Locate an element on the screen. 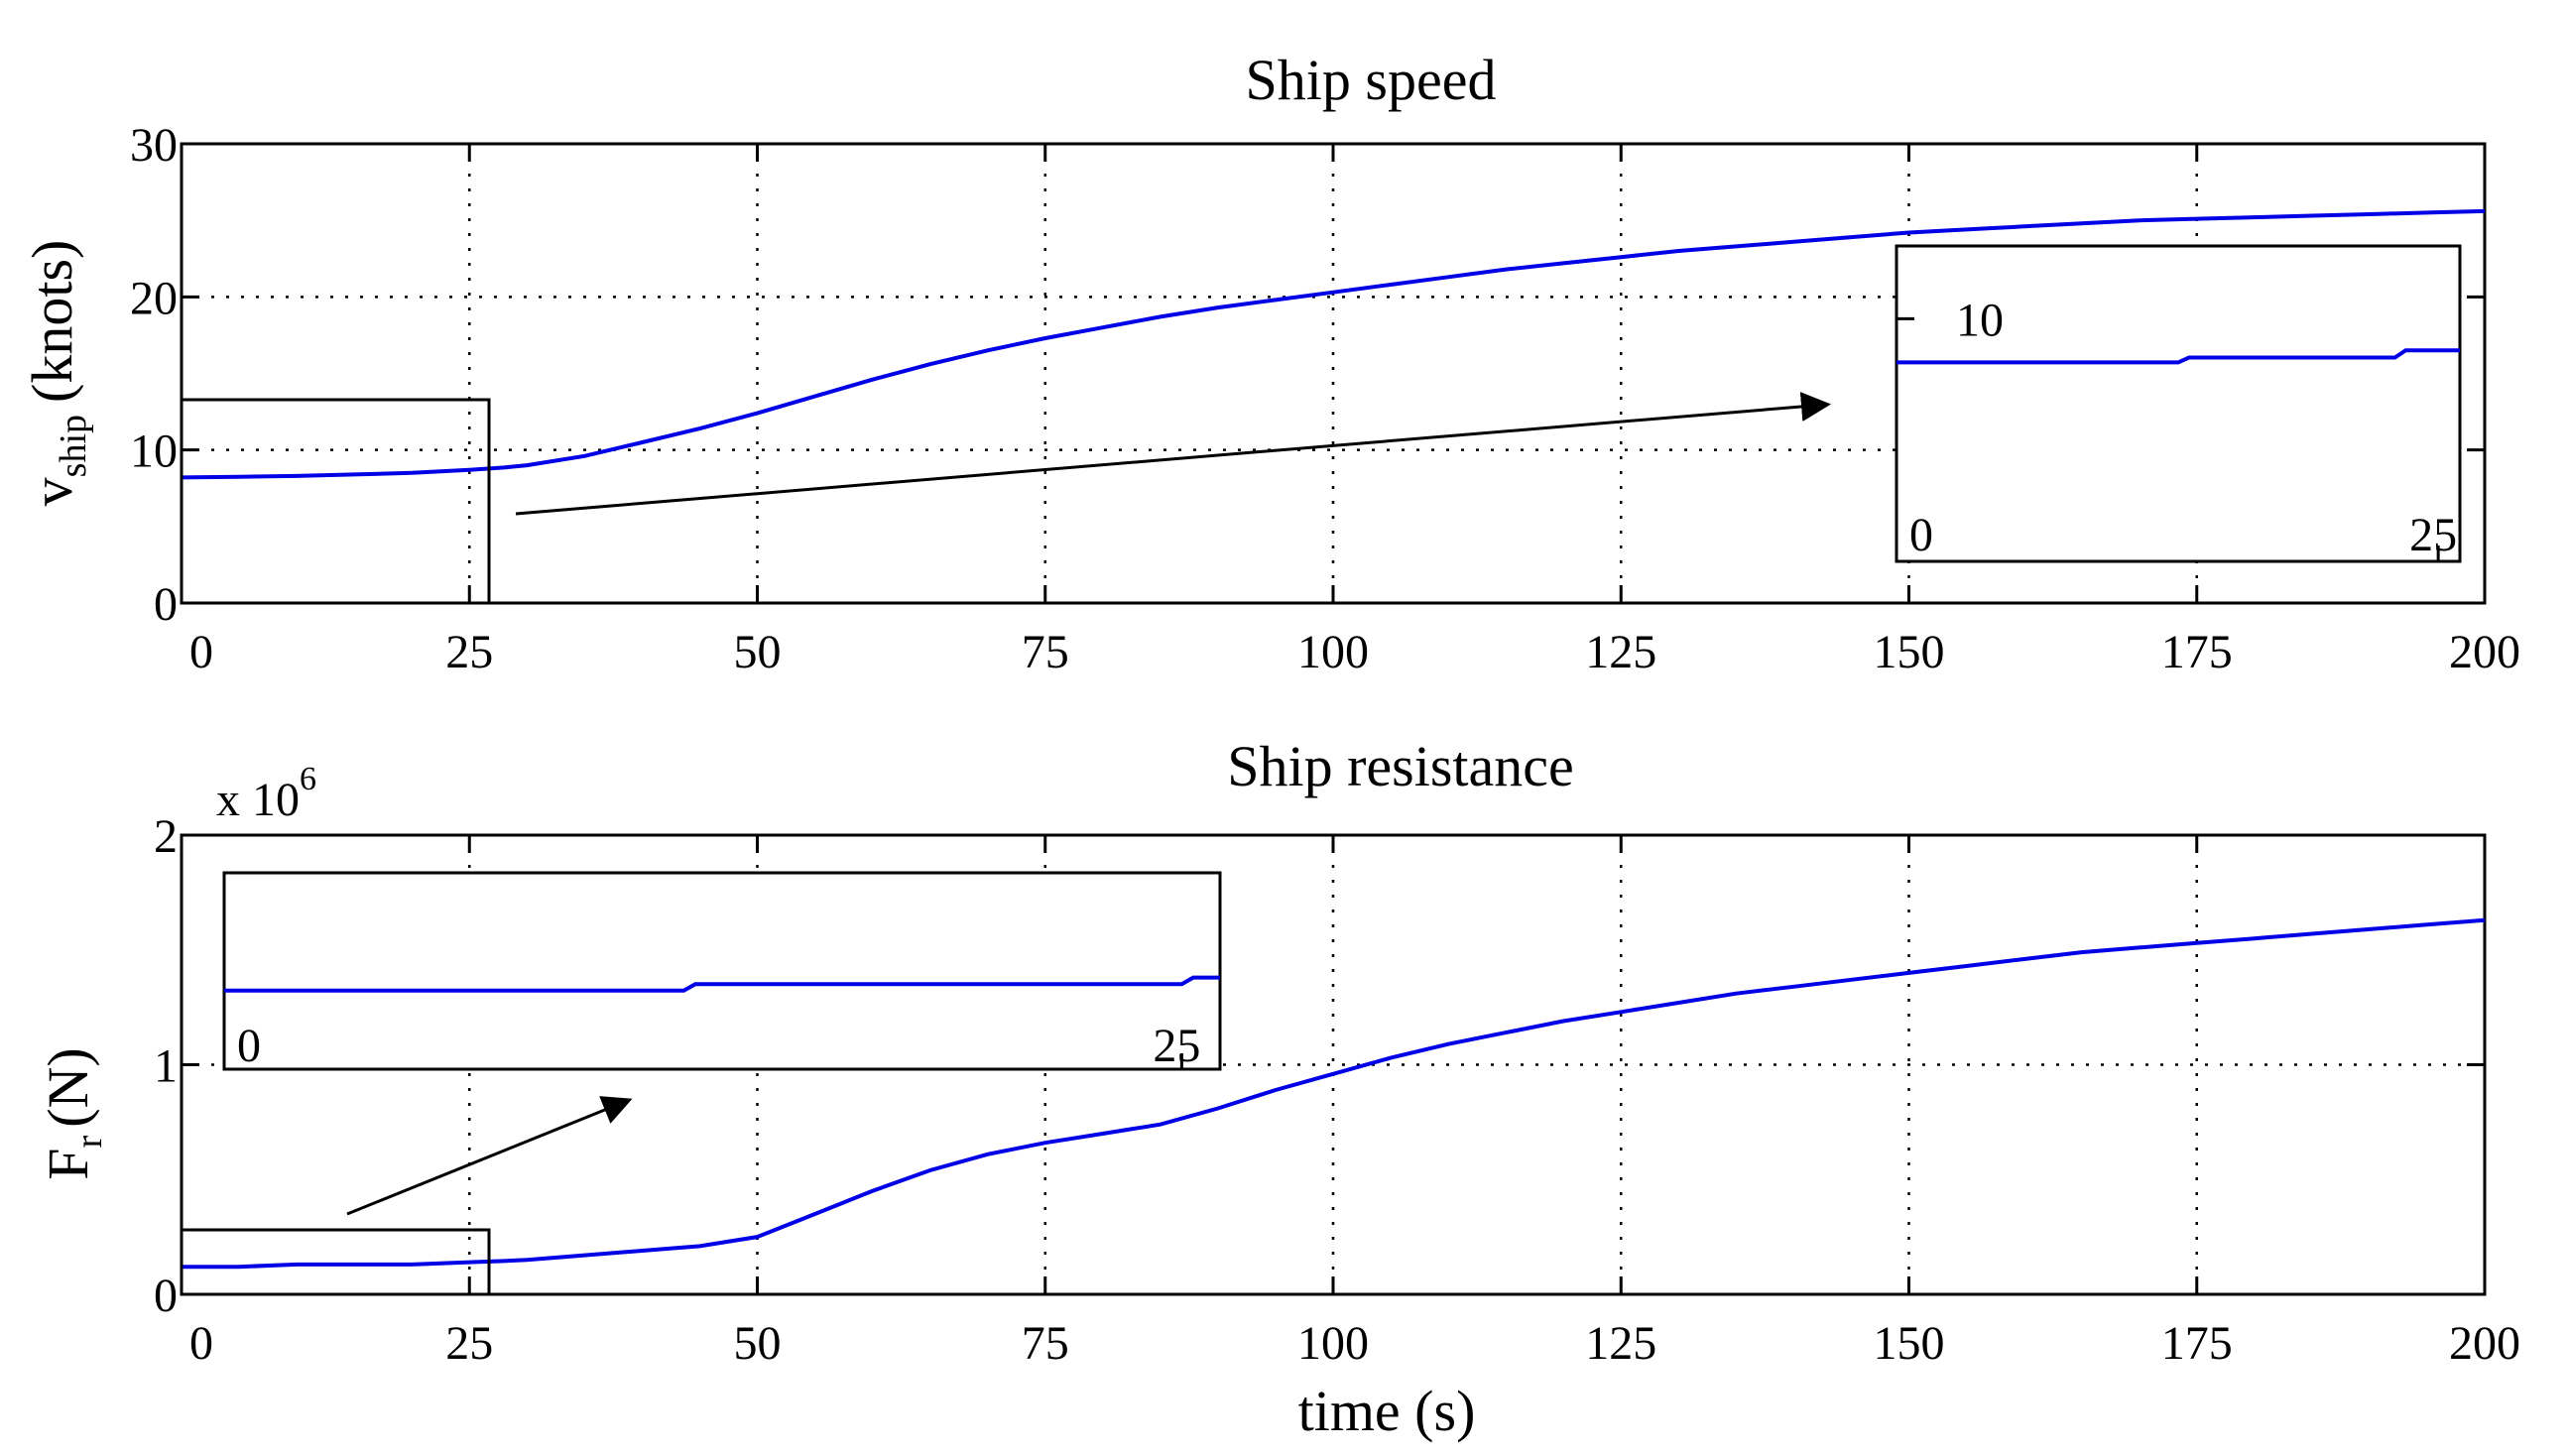  y-axis-label-unit: (N) is located at coordinates (68, 1087).